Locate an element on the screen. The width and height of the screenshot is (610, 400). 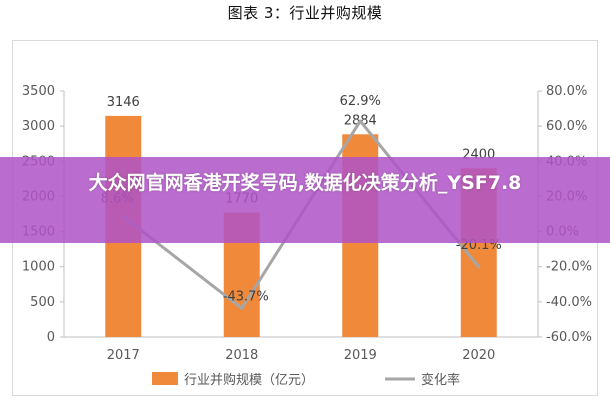
legend-label-bars: 行业并购规模（亿元） is located at coordinates (249, 380).